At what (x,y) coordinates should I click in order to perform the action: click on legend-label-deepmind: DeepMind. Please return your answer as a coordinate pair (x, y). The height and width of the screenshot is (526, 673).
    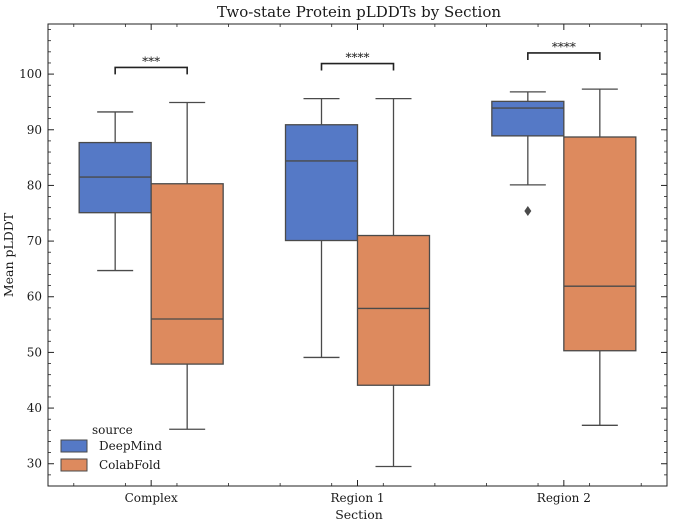
    Looking at the image, I should click on (130, 446).